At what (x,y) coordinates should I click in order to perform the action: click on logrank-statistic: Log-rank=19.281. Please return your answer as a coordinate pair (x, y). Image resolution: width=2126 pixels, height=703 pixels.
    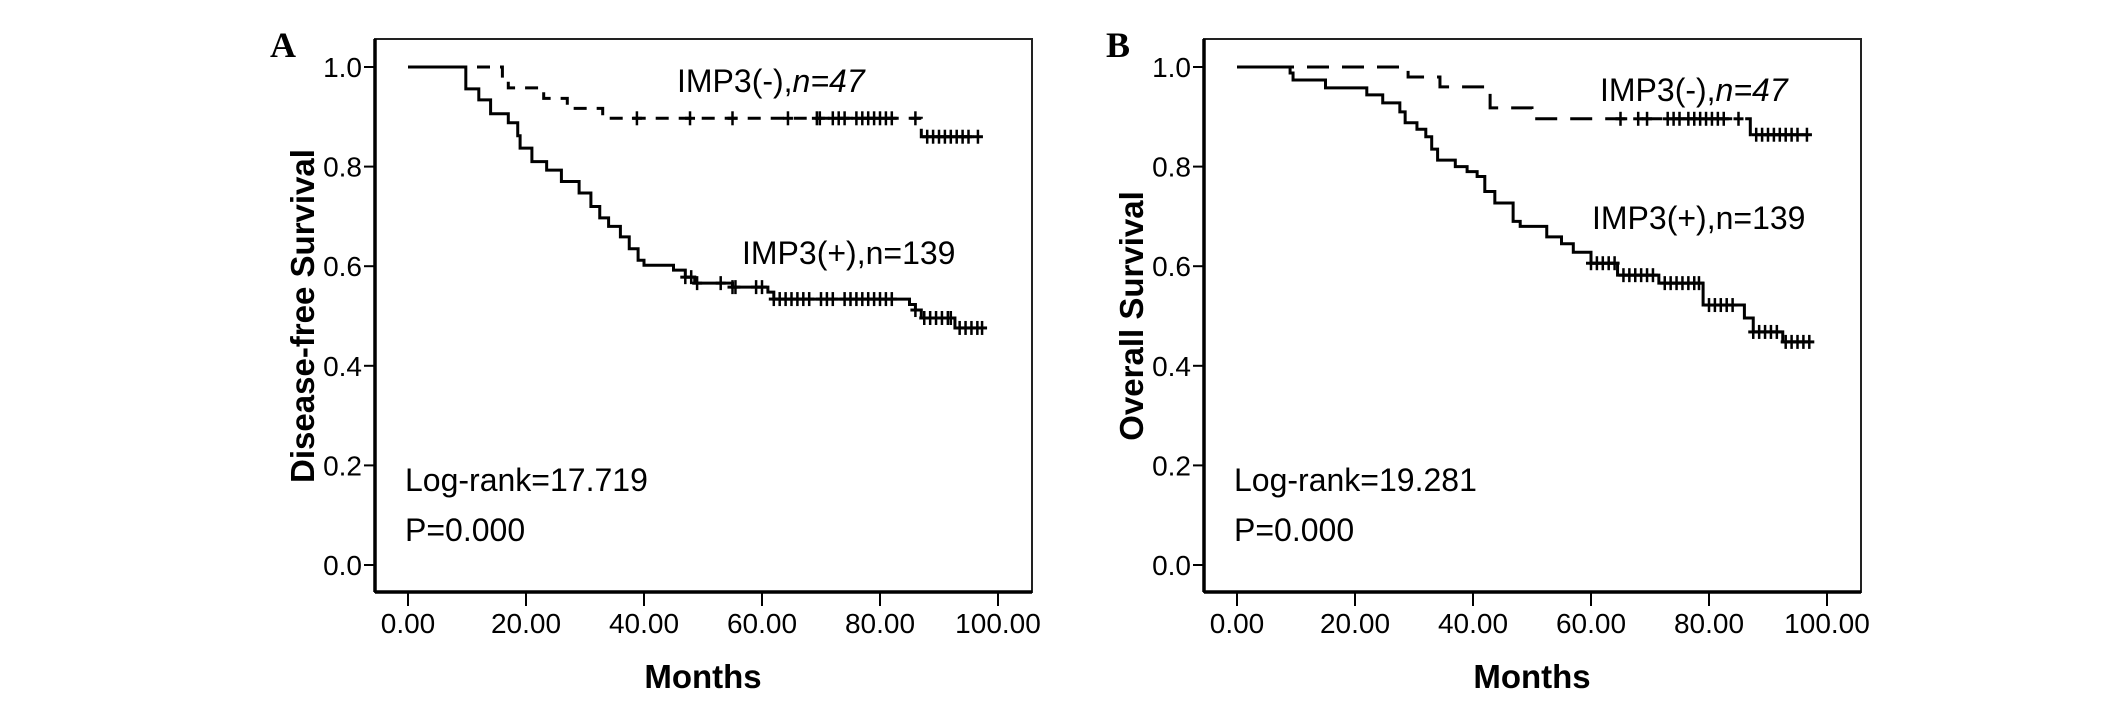
    Looking at the image, I should click on (1355, 480).